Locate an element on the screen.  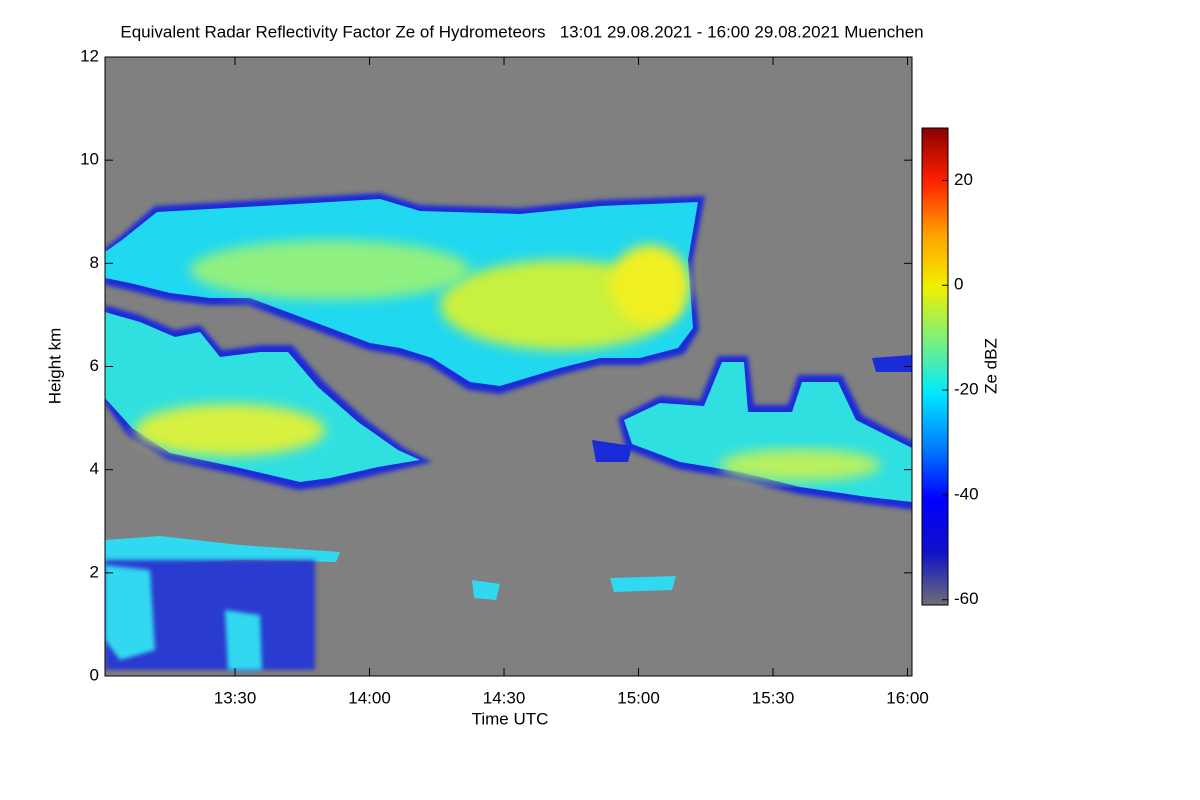
y-tick-label: 2 is located at coordinates (94, 571).